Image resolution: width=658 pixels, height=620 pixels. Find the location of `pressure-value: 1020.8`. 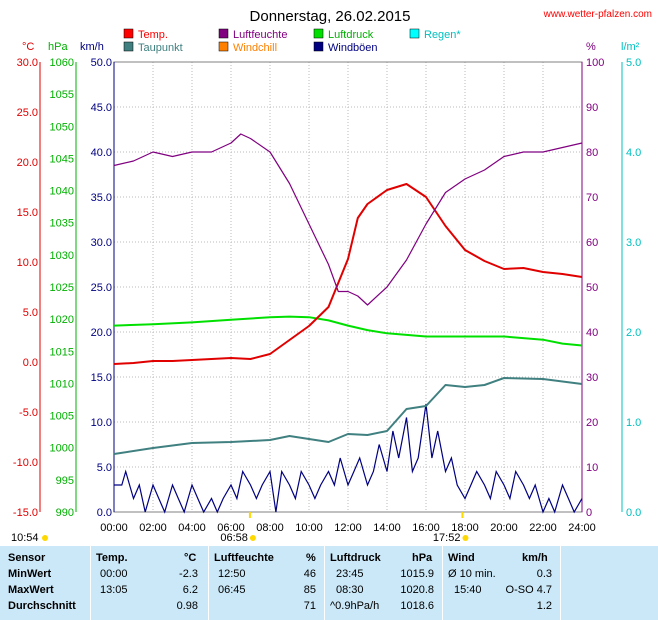

pressure-value: 1020.8 is located at coordinates (417, 590).